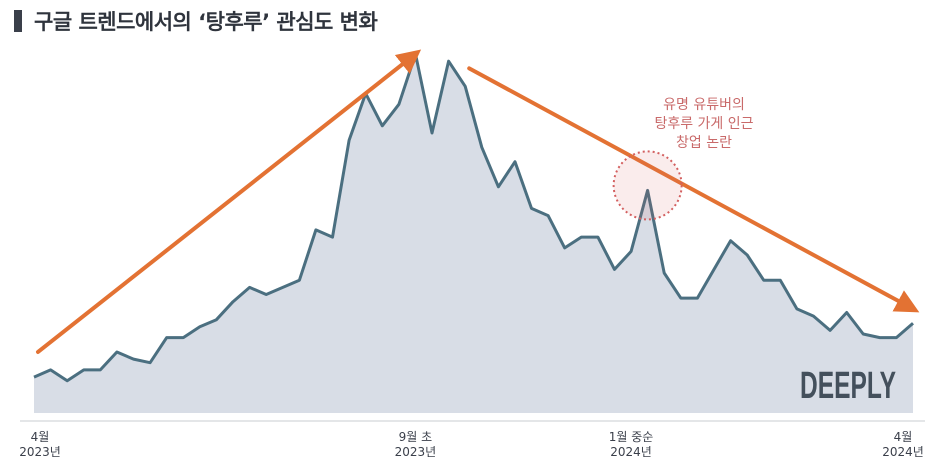 The image size is (936, 468). Describe the element at coordinates (704, 143) in the screenshot. I see `annotation-label-line: 창업 논란` at that location.